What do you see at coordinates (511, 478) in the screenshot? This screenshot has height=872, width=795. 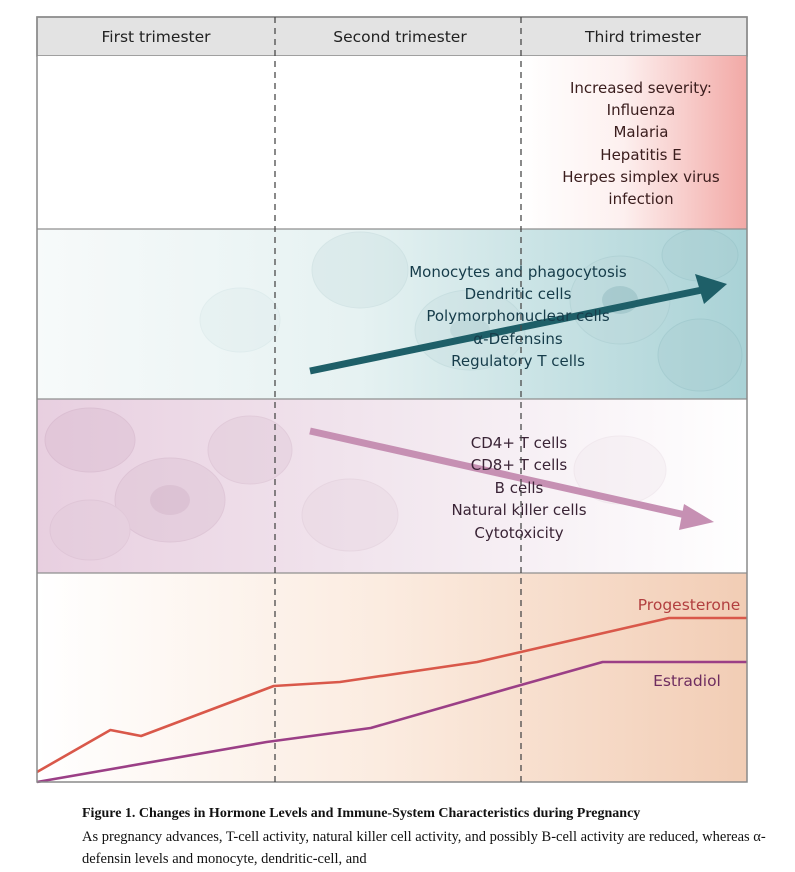 I see `decrease-arrow` at bounding box center [511, 478].